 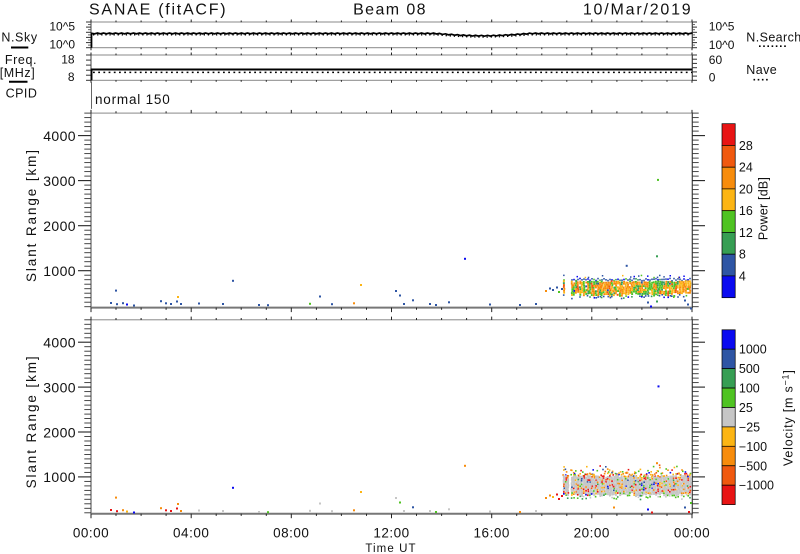 I want to click on svg-text: Freq., so click(x=21, y=60).